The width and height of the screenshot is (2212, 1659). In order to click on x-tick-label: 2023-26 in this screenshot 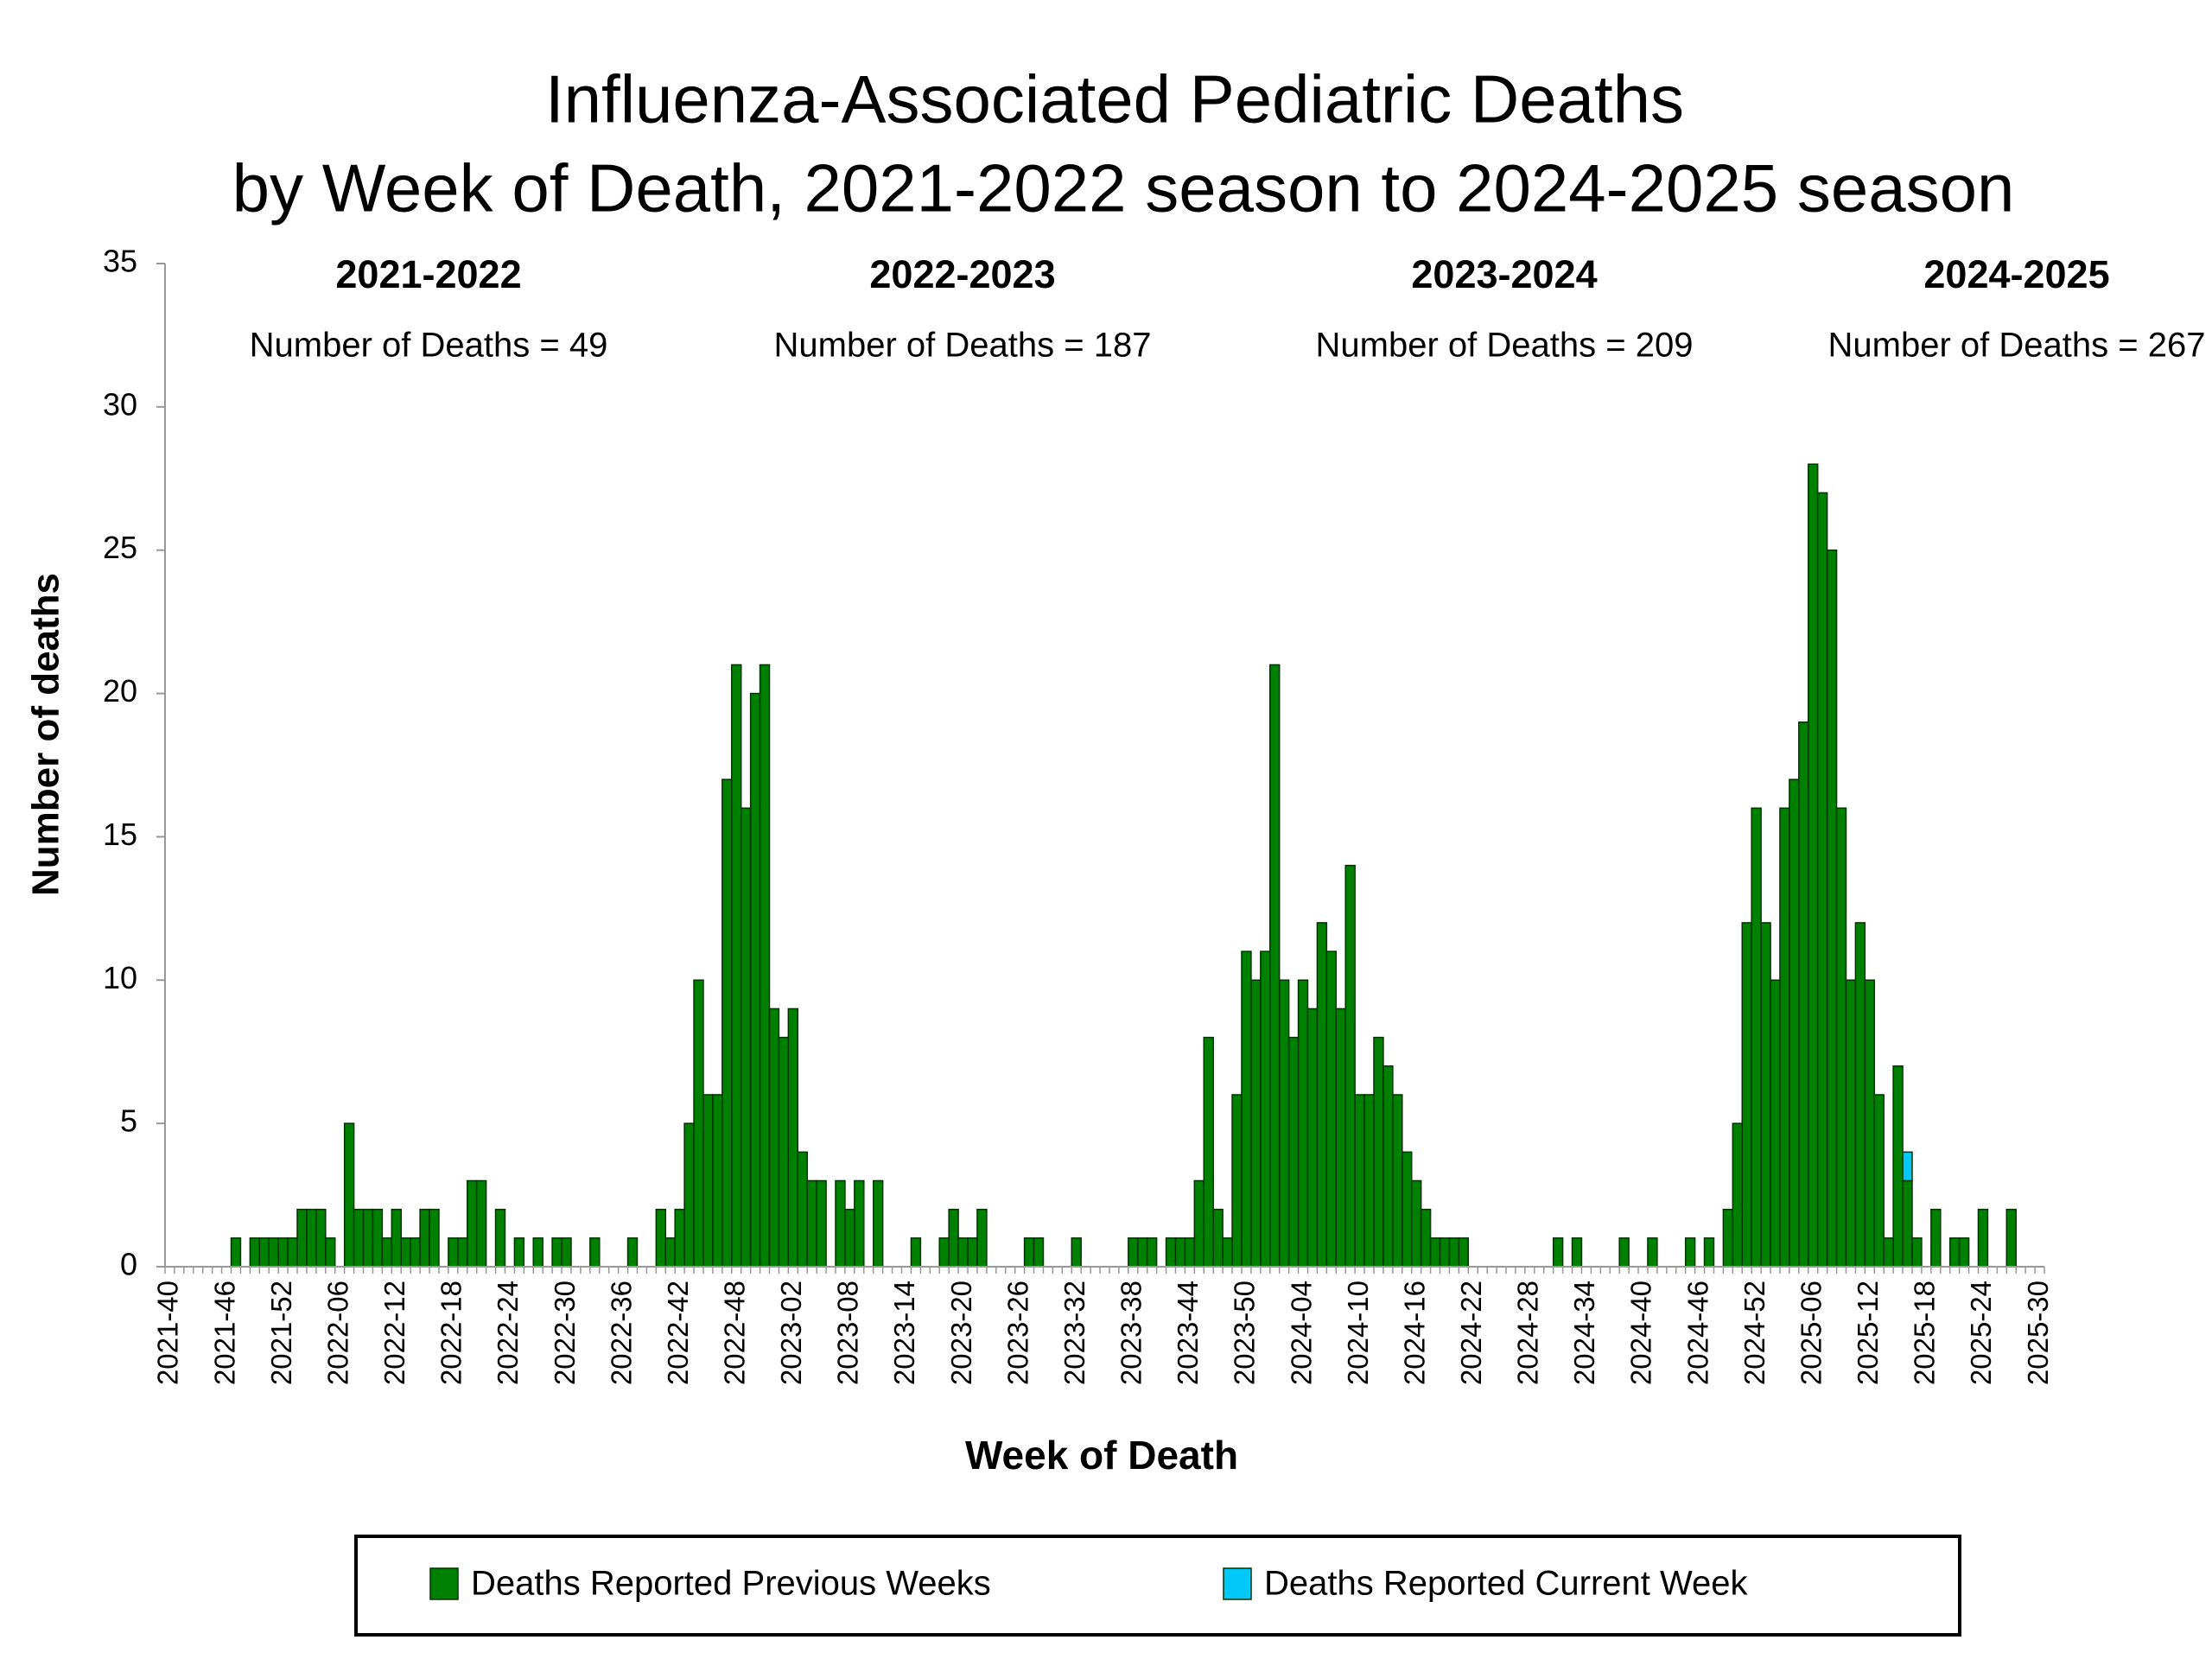, I will do `click(1017, 1333)`.